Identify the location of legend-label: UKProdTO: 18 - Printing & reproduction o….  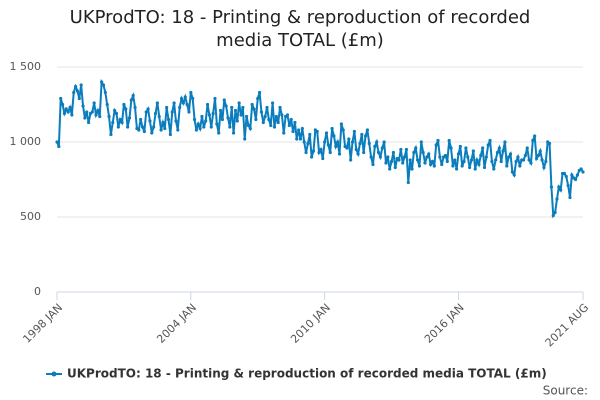
(307, 374).